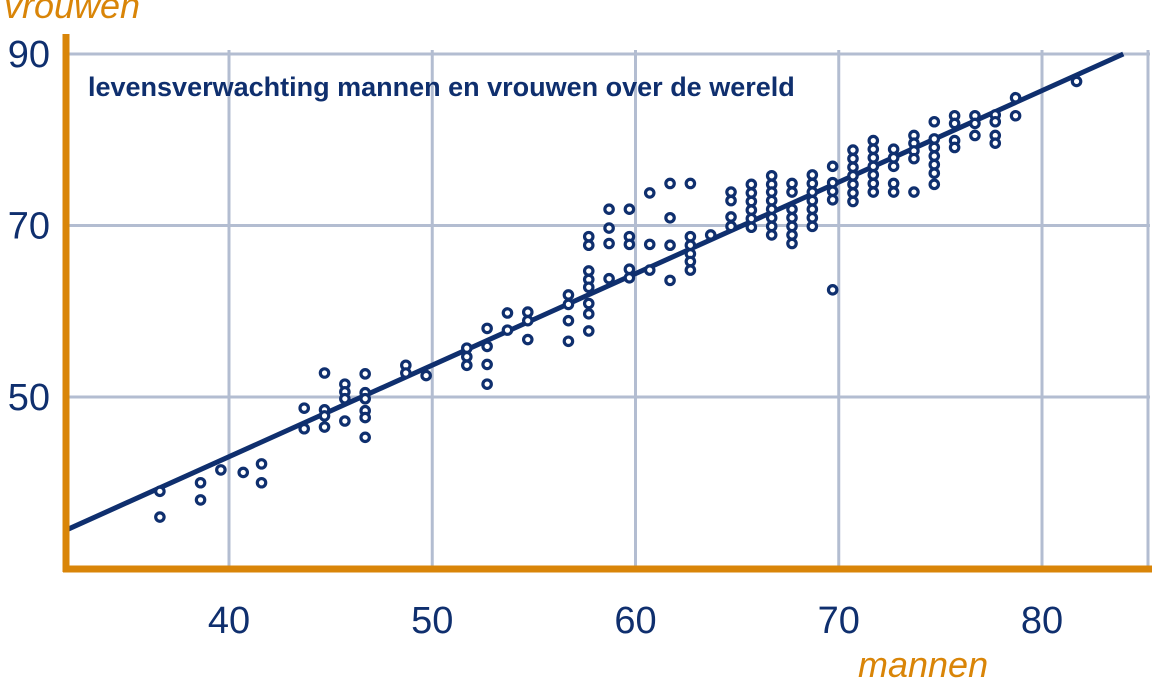 The height and width of the screenshot is (679, 1155). Describe the element at coordinates (72, 13) in the screenshot. I see `y-axis-label: vrouwen` at that location.